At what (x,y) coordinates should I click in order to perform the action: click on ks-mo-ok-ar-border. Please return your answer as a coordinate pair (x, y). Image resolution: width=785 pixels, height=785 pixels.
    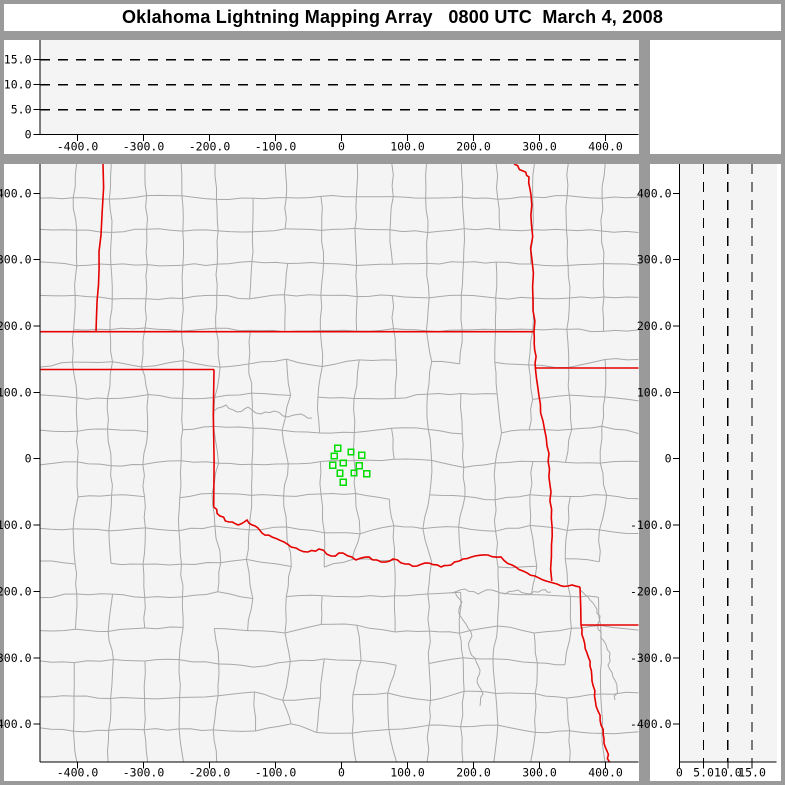
    Looking at the image, I should click on (533, 373).